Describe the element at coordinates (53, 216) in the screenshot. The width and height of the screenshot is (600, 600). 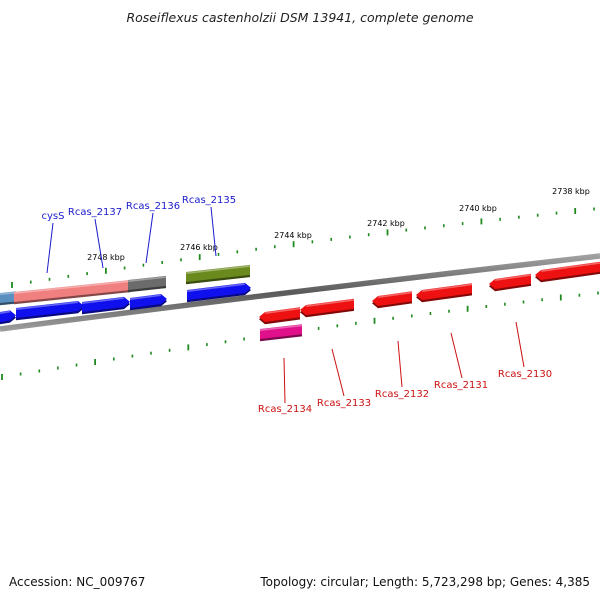
I see `label-cysS: cysS` at that location.